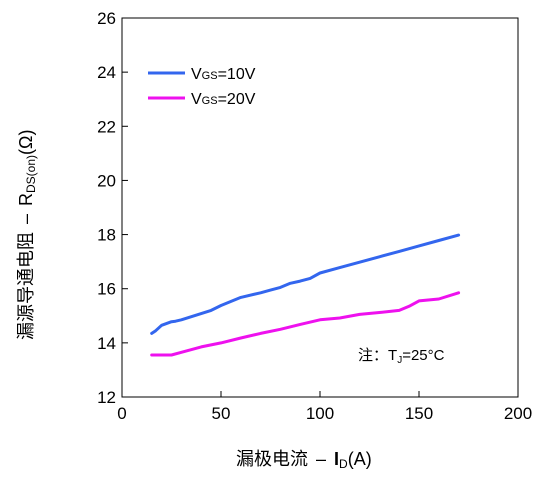 Image resolution: width=537 pixels, height=477 pixels. What do you see at coordinates (27, 235) in the screenshot?
I see `y-axis-label: 漏源导通电阻–RDS(on)(Ω)` at bounding box center [27, 235].